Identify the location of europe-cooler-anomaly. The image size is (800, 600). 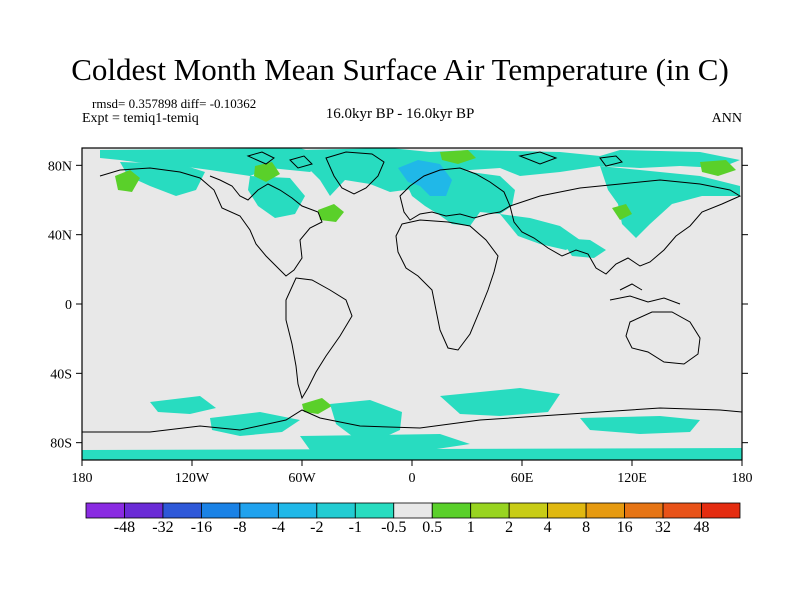
(425, 178).